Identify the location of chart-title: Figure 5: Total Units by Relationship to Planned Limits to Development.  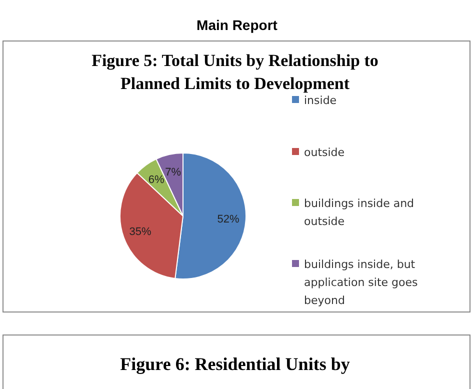
(235, 72).